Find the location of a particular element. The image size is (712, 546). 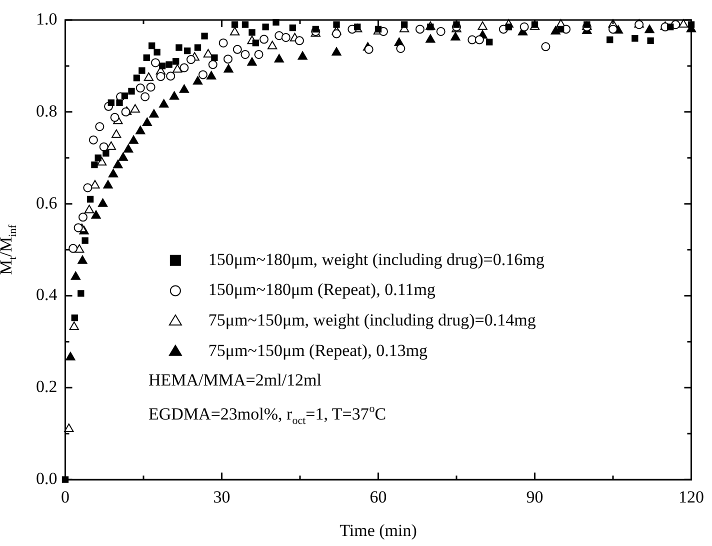

legend-label: 75μm~150μm, weight (including drug)=0.14mg is located at coordinates (372, 320).